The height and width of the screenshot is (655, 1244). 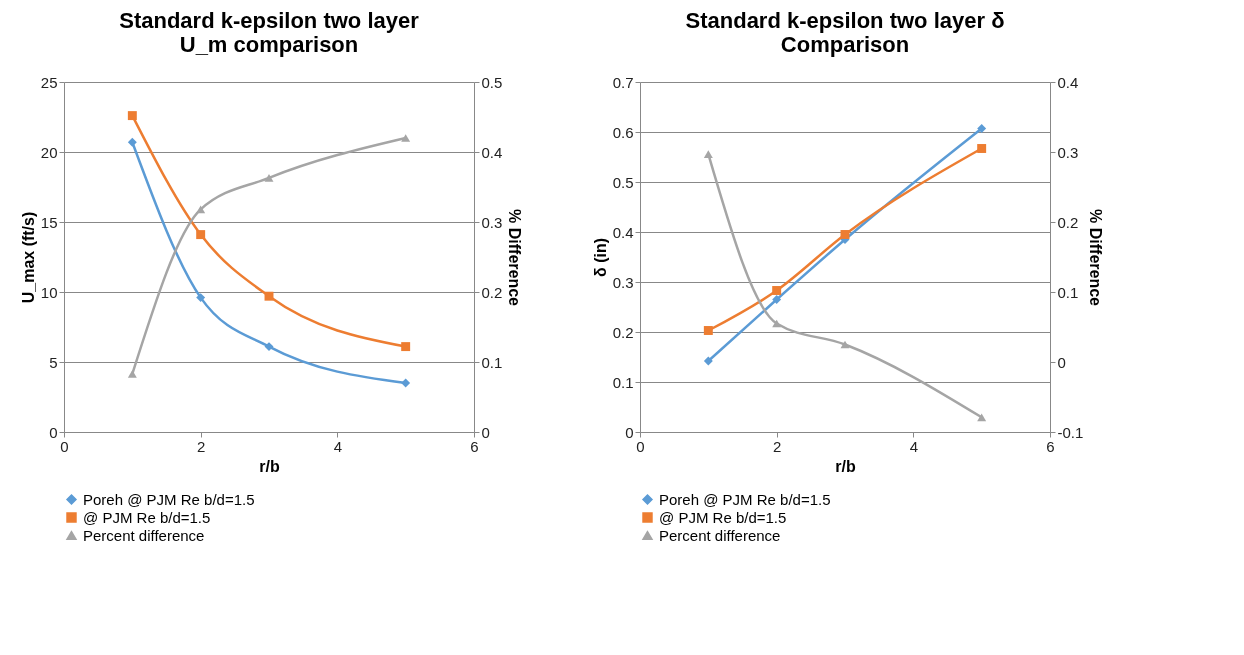 I want to click on y2-tick-label: 0.5, so click(x=492, y=82).